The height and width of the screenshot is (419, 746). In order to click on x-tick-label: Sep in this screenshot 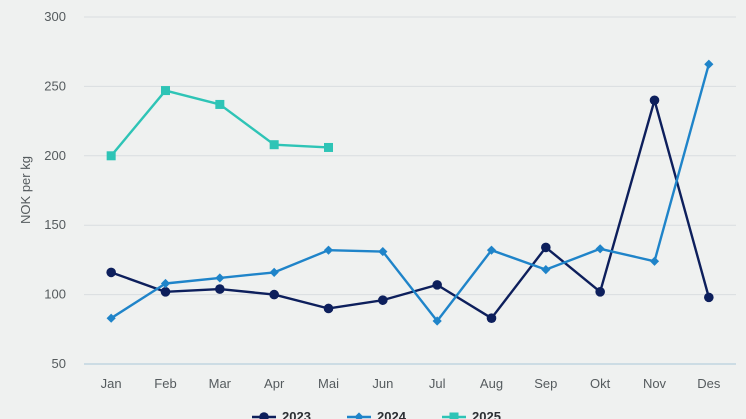, I will do `click(545, 383)`.